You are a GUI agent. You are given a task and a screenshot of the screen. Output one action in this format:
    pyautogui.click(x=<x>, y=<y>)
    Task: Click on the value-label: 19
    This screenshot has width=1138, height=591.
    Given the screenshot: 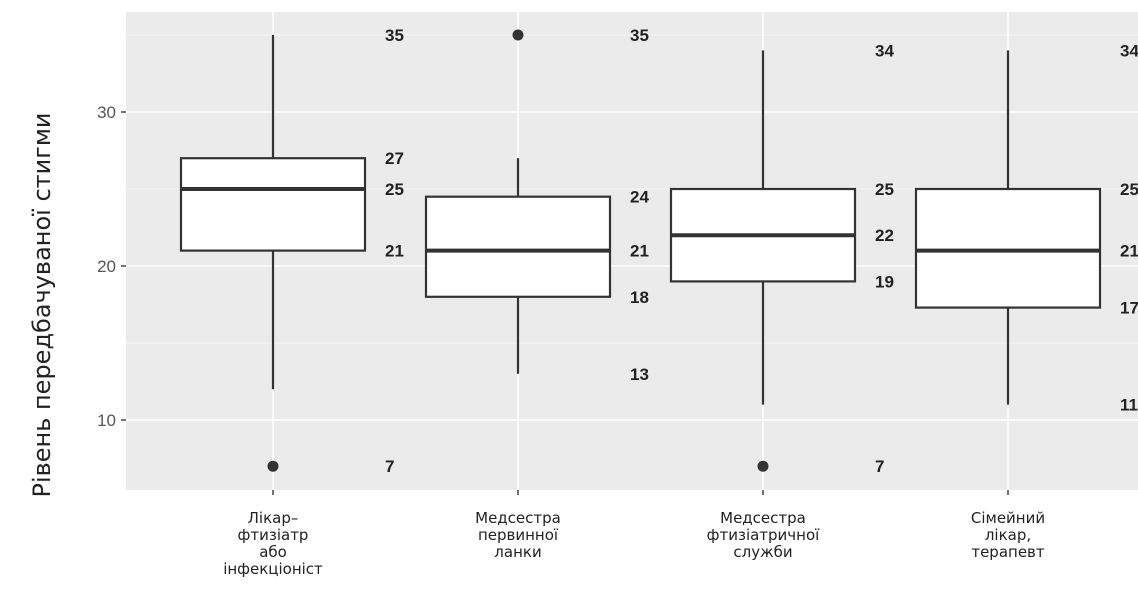 What is the action you would take?
    pyautogui.click(x=884, y=281)
    